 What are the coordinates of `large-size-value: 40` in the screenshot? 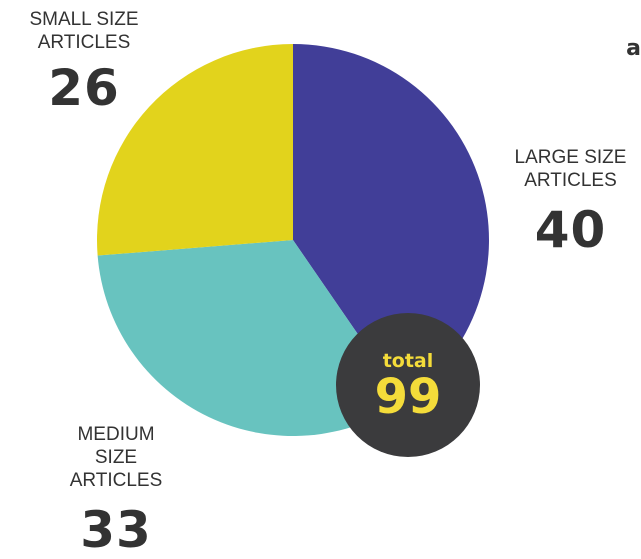 It's located at (570, 230).